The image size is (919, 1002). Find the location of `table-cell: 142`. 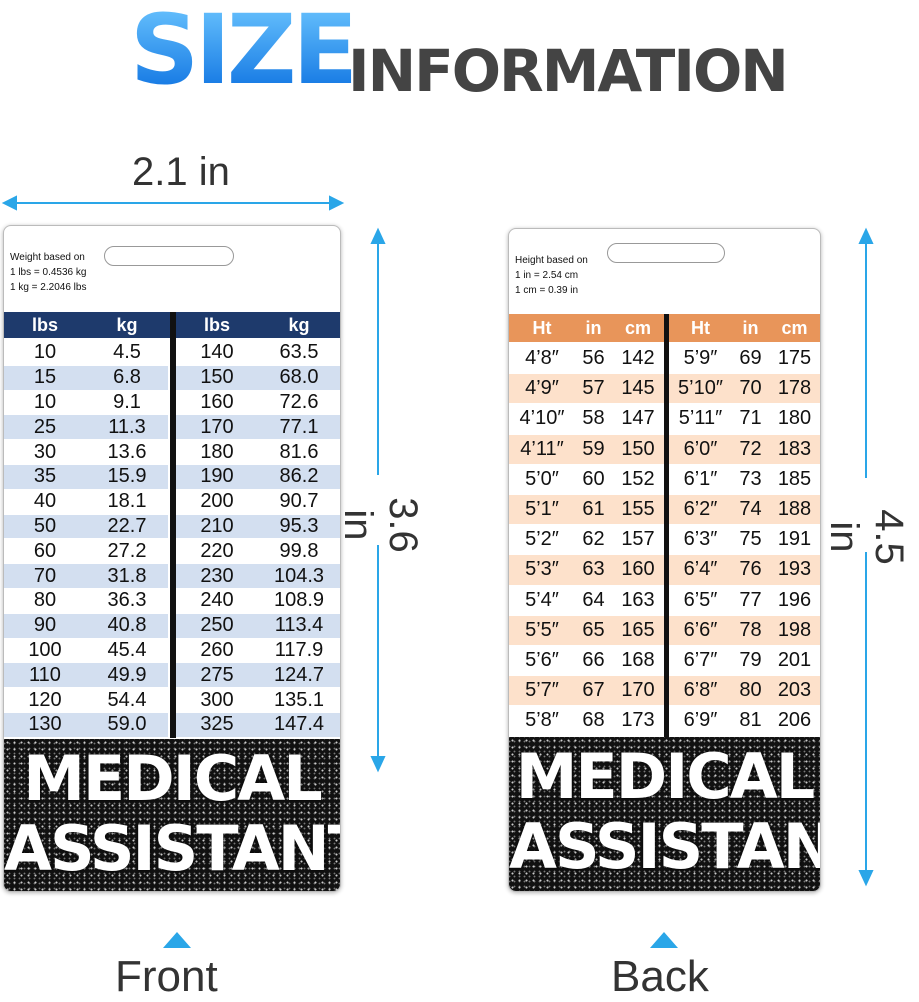

table-cell: 142 is located at coordinates (638, 359).